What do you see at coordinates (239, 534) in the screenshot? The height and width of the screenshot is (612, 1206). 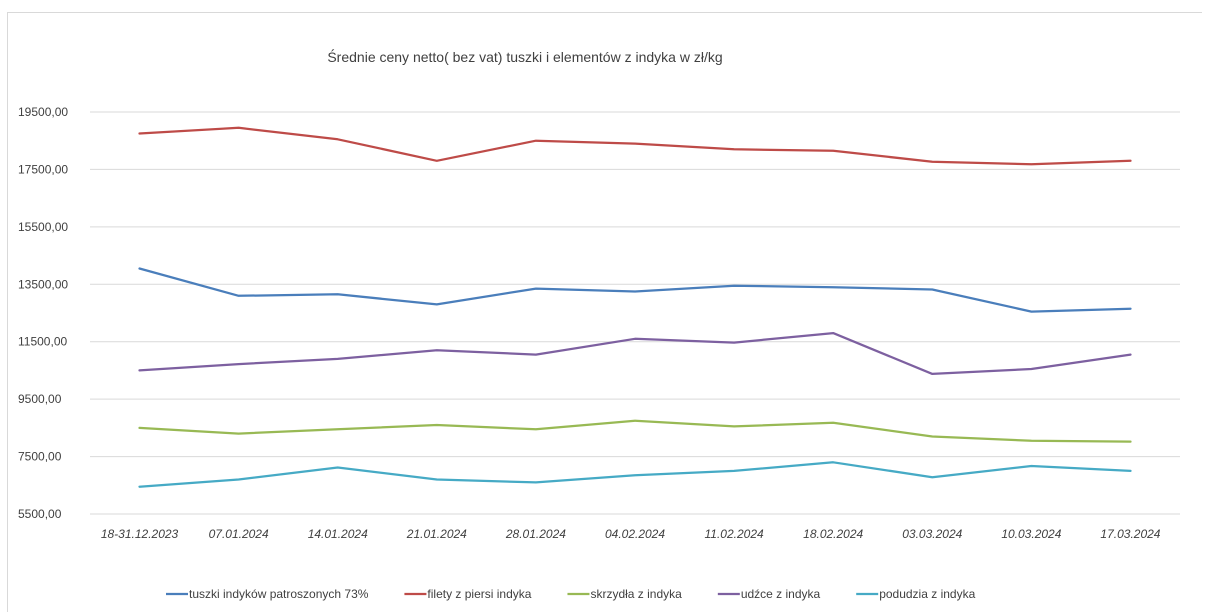 I see `x-tick-label: 07.01.2024` at bounding box center [239, 534].